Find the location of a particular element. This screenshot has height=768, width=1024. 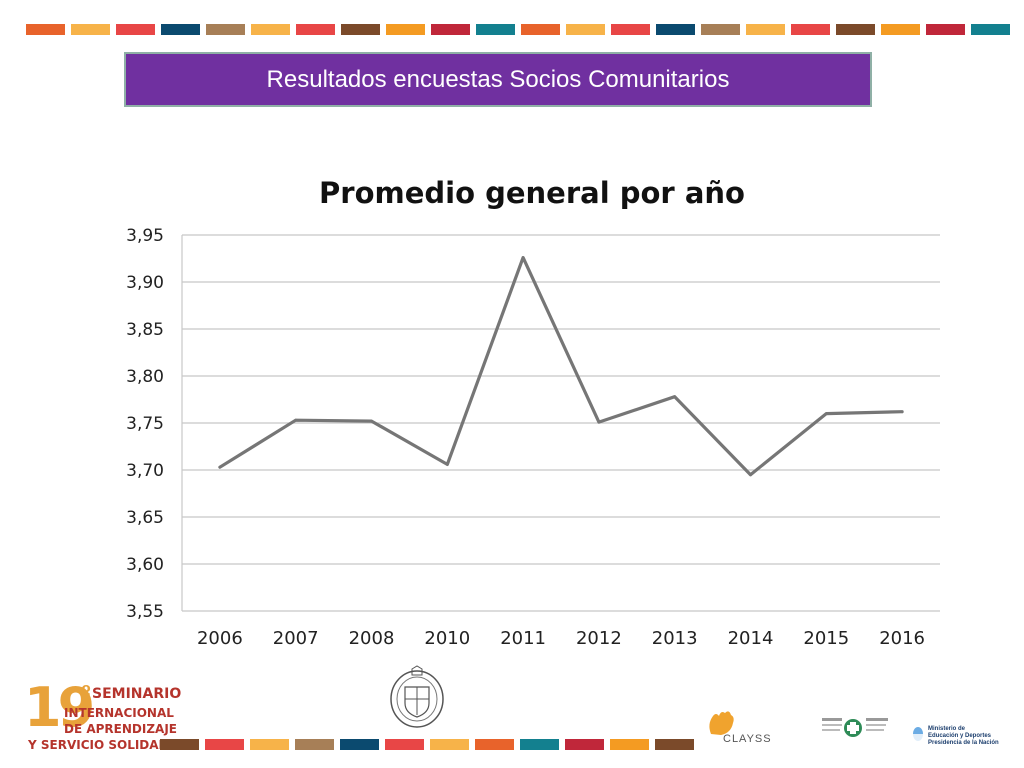

seminar-line-3: DE APRENDIZAJE is located at coordinates (120, 729).